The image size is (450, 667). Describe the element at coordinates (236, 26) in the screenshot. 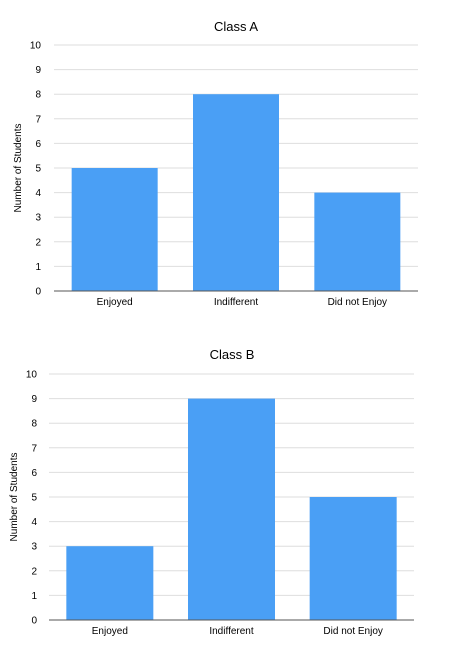

I see `chart-title: Class A` at that location.